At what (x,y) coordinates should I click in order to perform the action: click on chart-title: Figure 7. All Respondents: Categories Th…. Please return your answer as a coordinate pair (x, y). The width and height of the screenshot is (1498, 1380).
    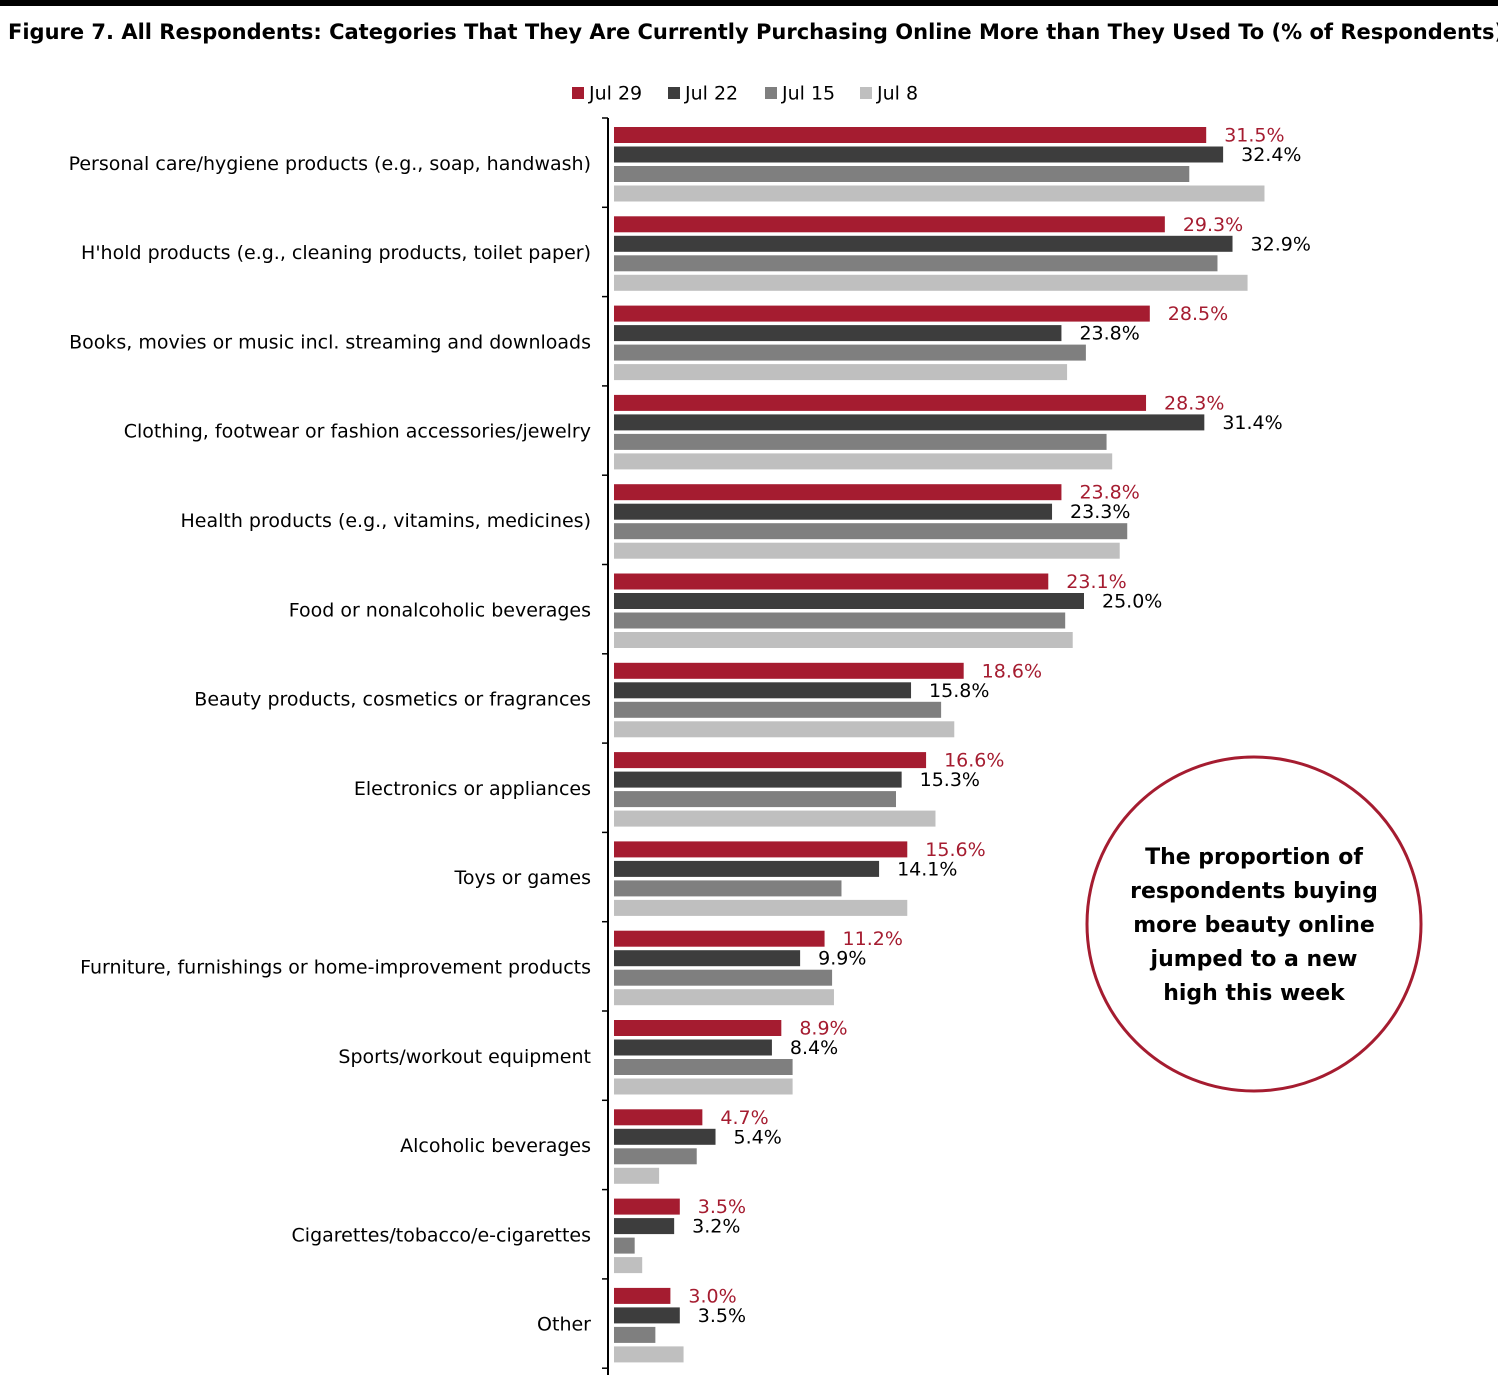
    Looking at the image, I should click on (753, 32).